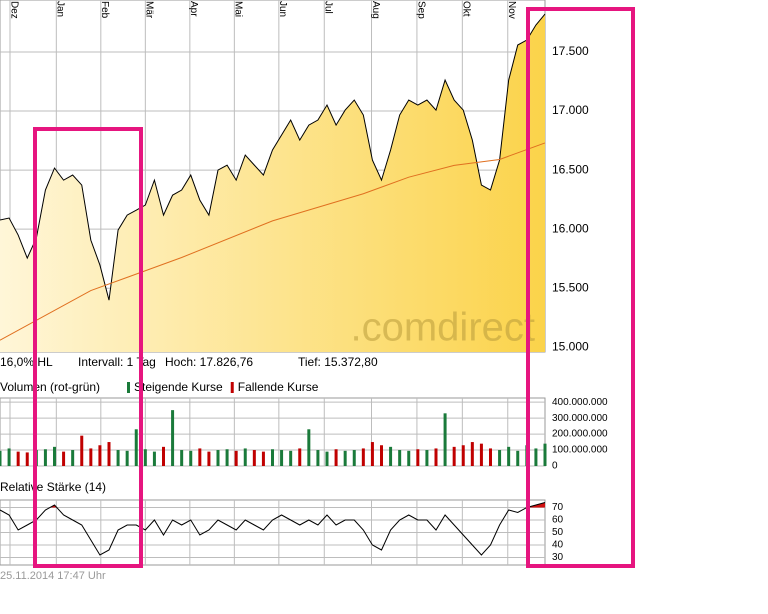 This screenshot has width=768, height=614. I want to click on x-tick-label: Sep, so click(420, 10).